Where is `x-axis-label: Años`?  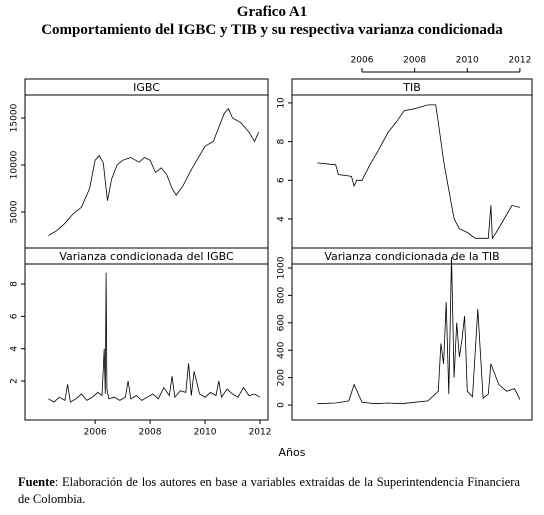
x-axis-label: Años is located at coordinates (292, 452).